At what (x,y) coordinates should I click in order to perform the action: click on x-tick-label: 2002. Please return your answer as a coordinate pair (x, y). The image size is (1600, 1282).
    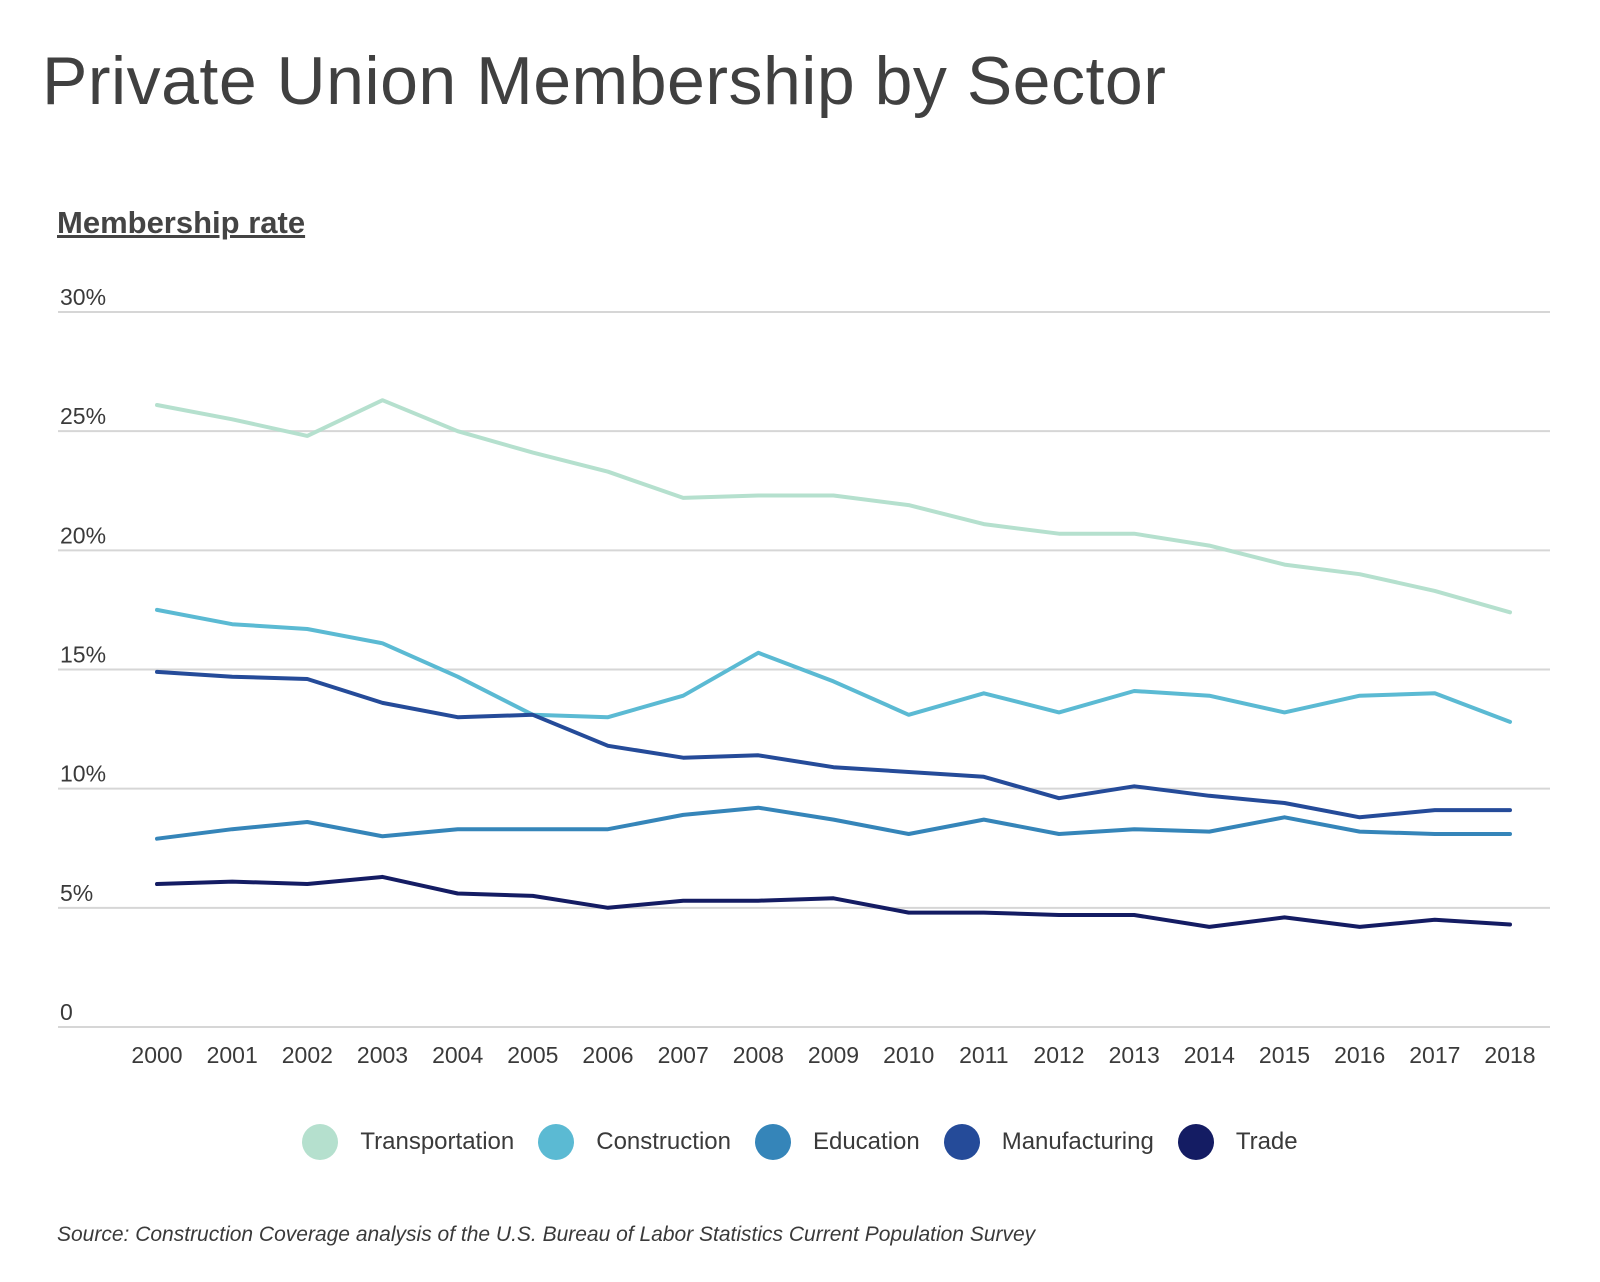
    Looking at the image, I should click on (307, 1055).